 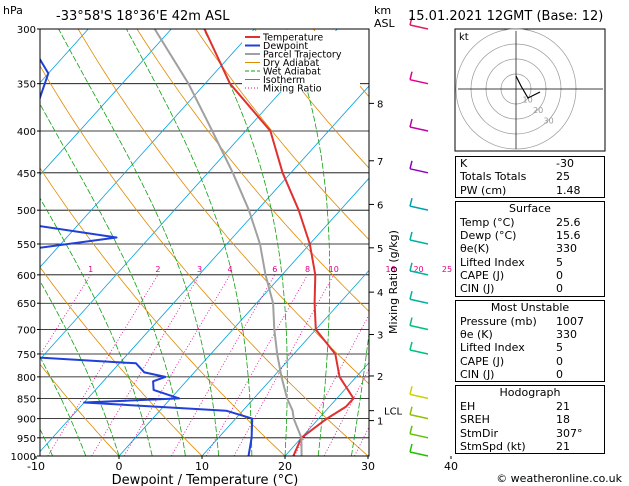 I want to click on indices-top-box: K -30 Totals Totals 25 PW (cm) 1.48, so click(x=530, y=177).